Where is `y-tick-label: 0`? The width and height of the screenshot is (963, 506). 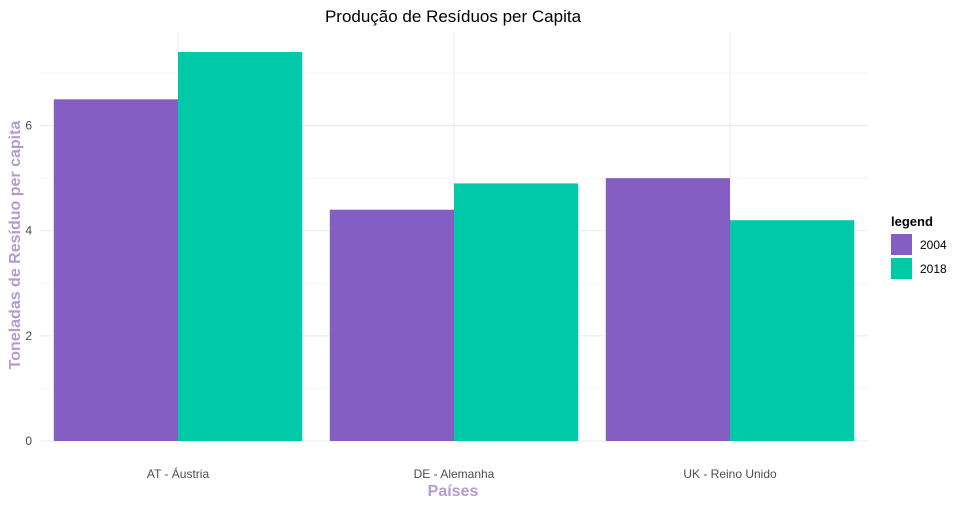
y-tick-label: 0 is located at coordinates (28, 441).